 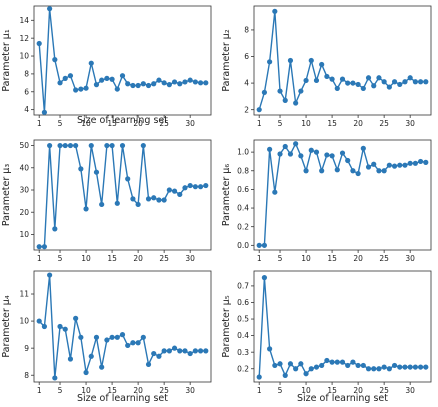 What do you see at coordinates (243, 302) in the screenshot?
I see `y-tick-label: 0.6` at bounding box center [243, 302].